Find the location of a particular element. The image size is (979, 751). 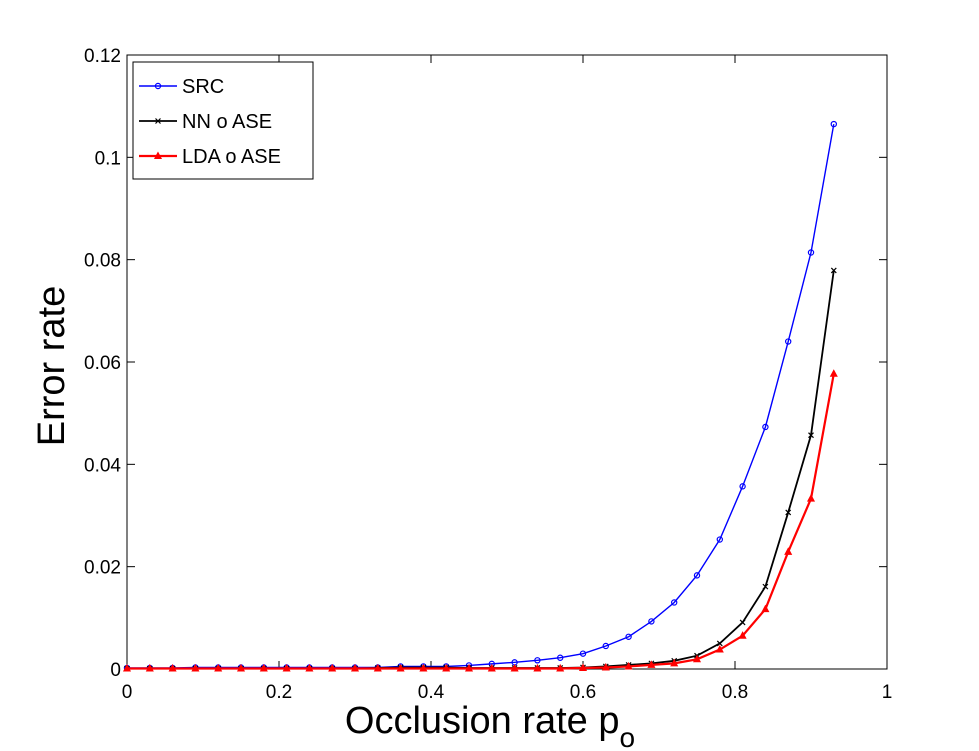

legend-box is located at coordinates (223, 120).